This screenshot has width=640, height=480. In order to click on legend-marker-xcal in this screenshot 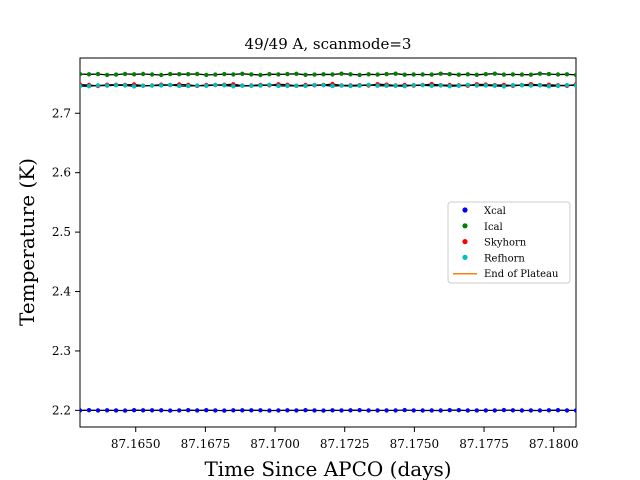, I will do `click(465, 210)`.